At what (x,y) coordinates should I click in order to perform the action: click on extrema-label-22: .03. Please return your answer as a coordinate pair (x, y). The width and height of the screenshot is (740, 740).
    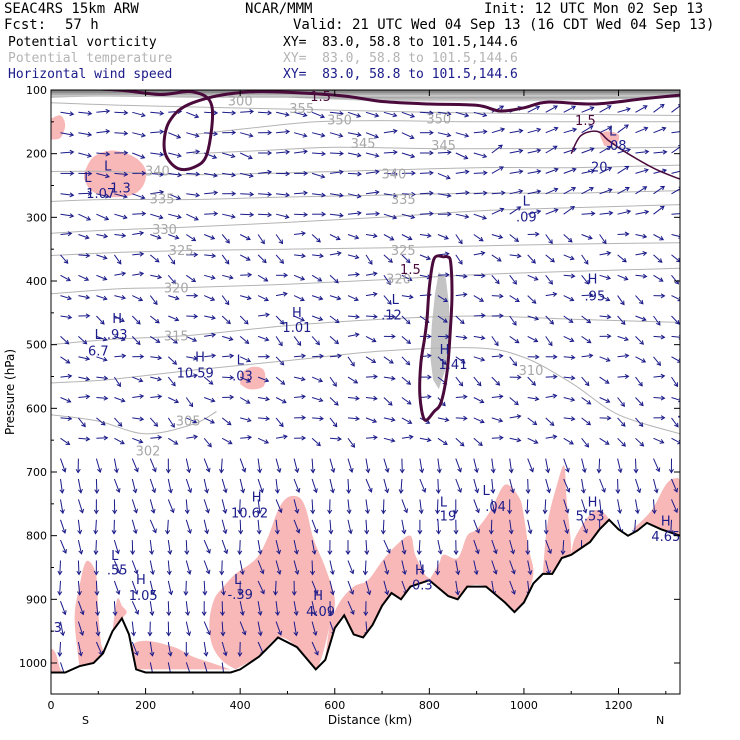
    Looking at the image, I should click on (242, 377).